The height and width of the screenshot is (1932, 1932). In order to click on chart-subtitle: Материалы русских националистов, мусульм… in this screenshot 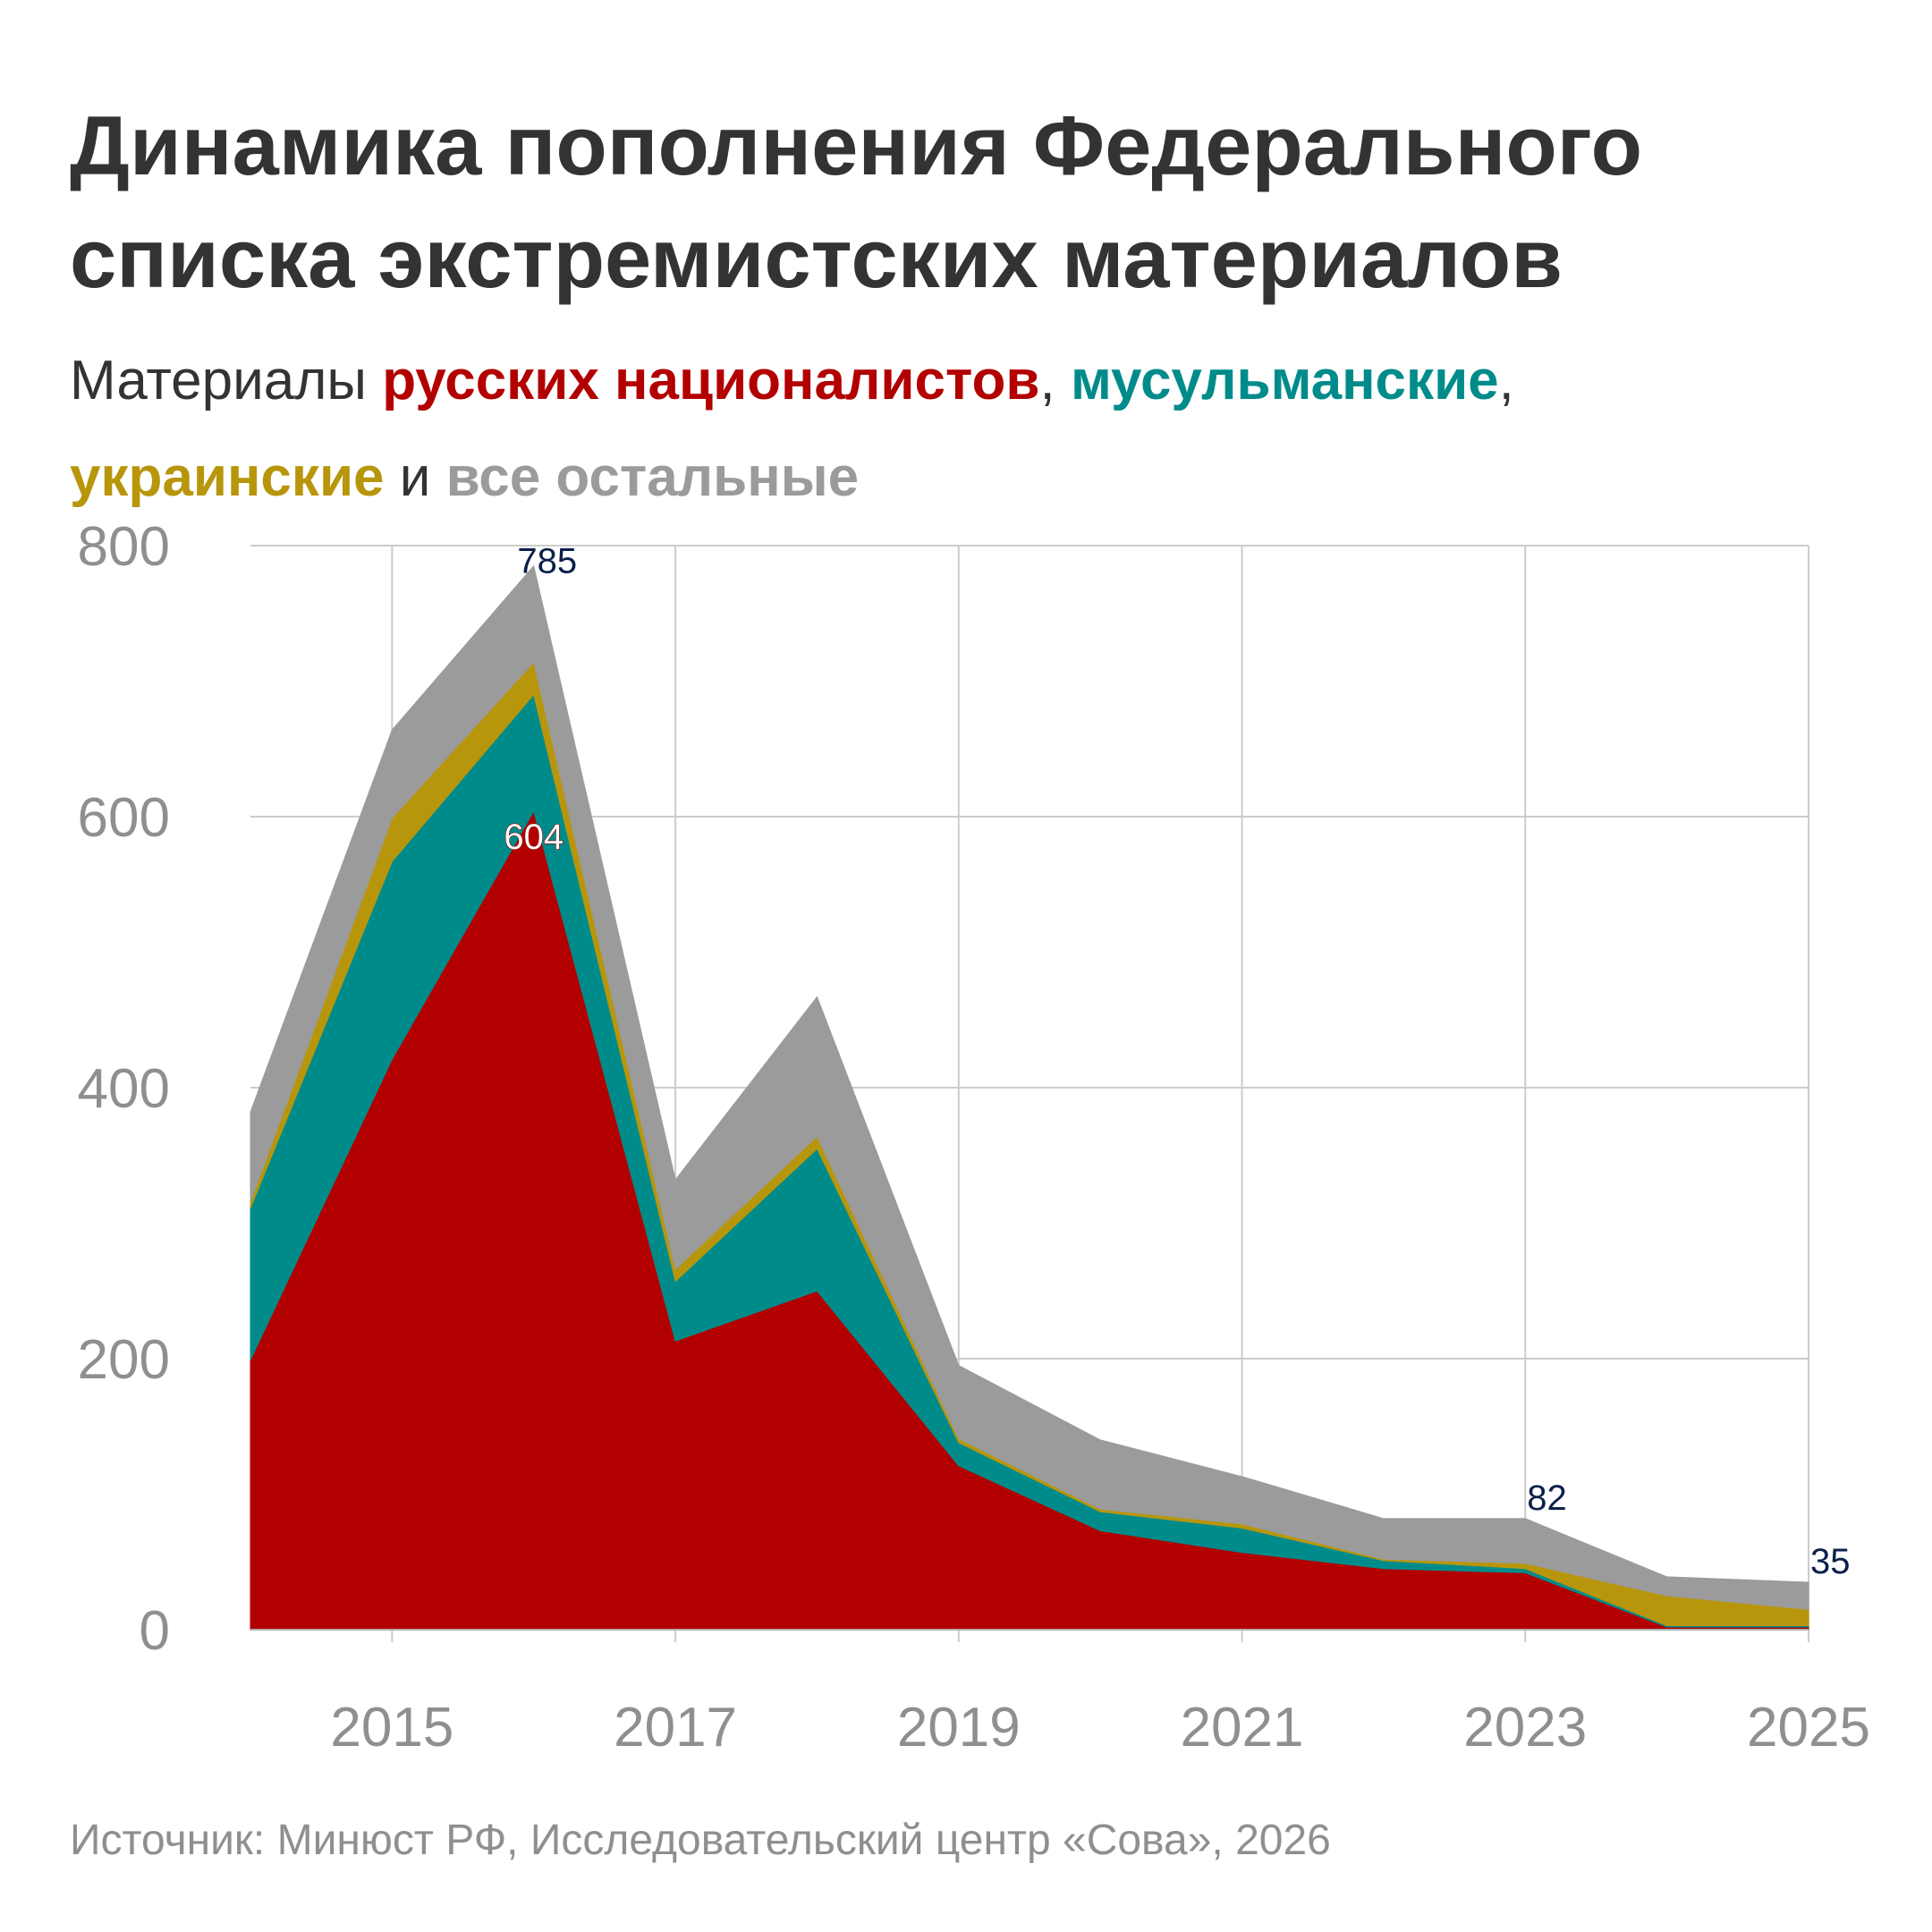, I will do `click(982, 429)`.